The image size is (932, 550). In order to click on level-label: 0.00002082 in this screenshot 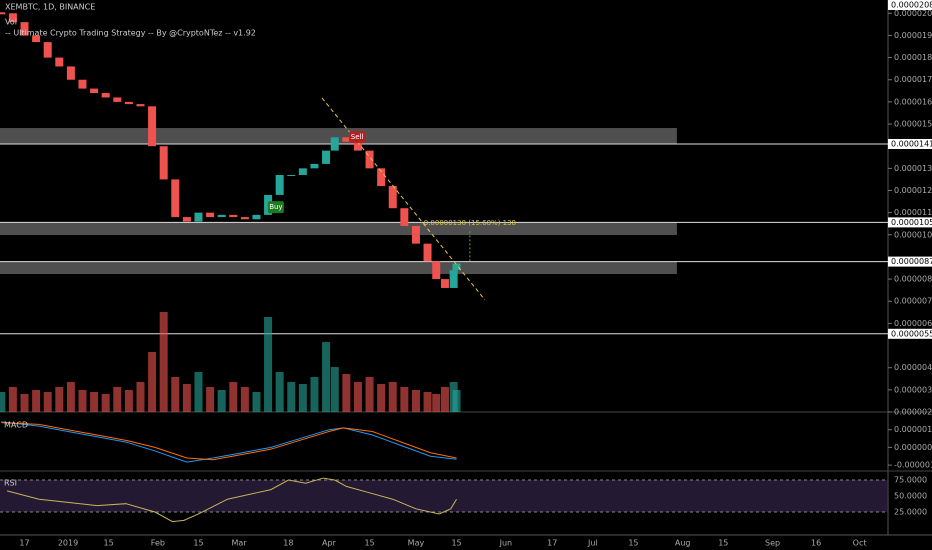, I will do `click(911, 5)`.